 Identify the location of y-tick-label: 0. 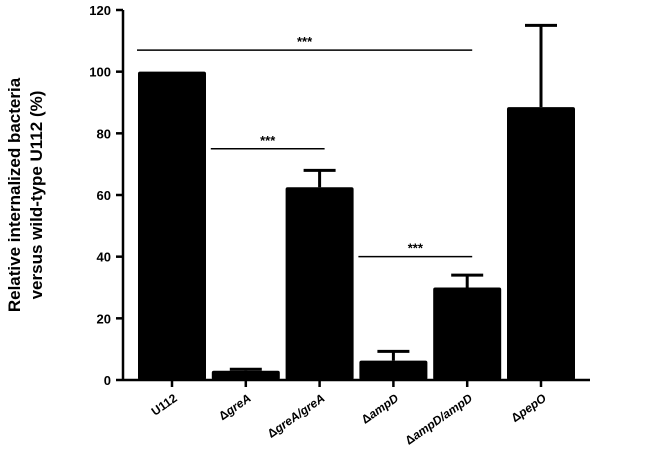
(107, 380).